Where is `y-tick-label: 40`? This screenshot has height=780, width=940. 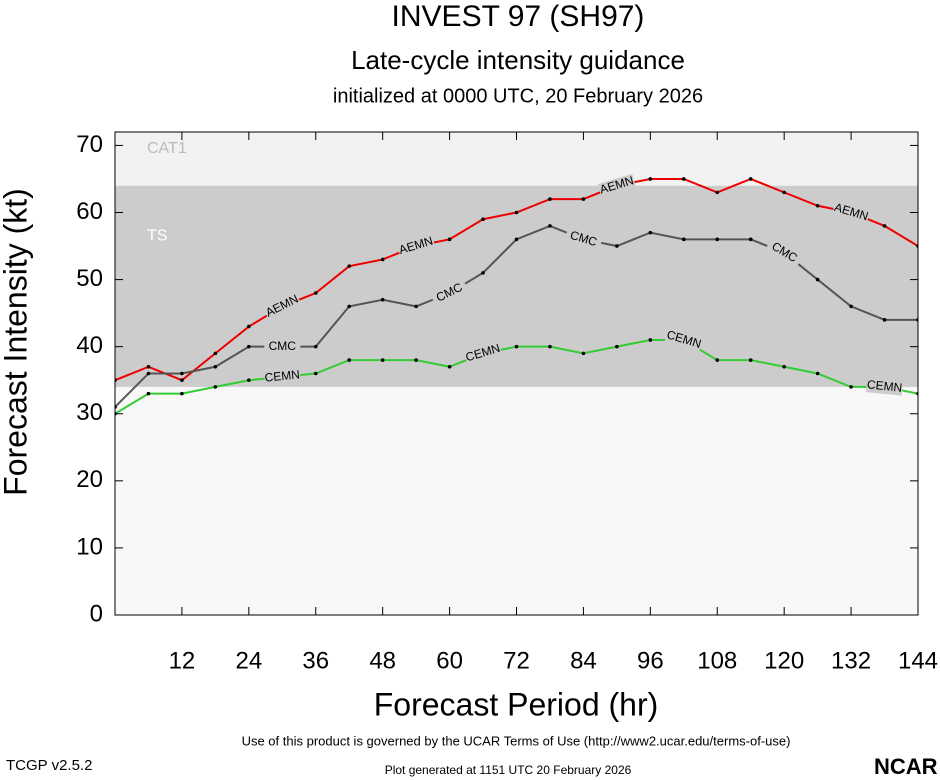
y-tick-label: 40 is located at coordinates (89, 345).